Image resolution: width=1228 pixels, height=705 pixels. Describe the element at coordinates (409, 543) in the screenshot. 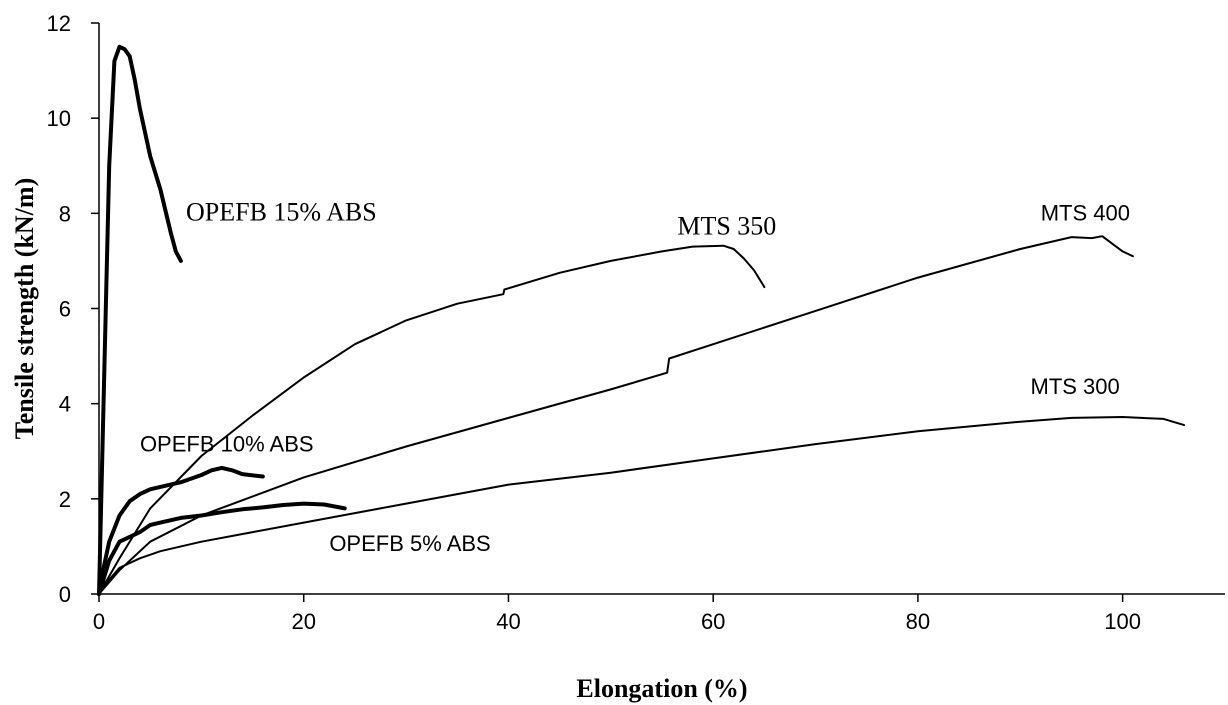

I see `series-label: OPEFB 5% ABS` at that location.